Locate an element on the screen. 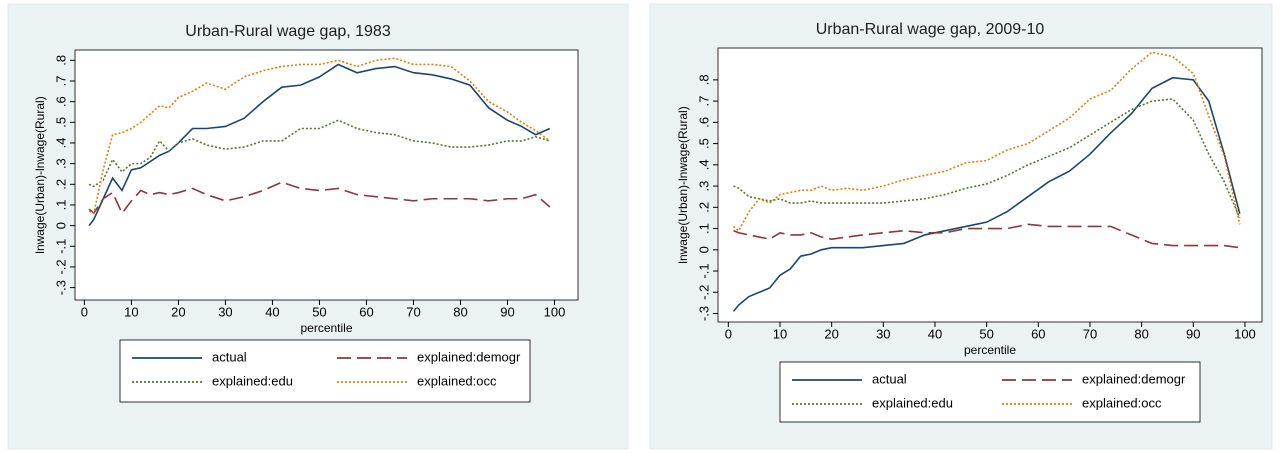 This screenshot has height=453, width=1281. chart-title: Urban-Rural wage gap, 2009-10 is located at coordinates (930, 29).